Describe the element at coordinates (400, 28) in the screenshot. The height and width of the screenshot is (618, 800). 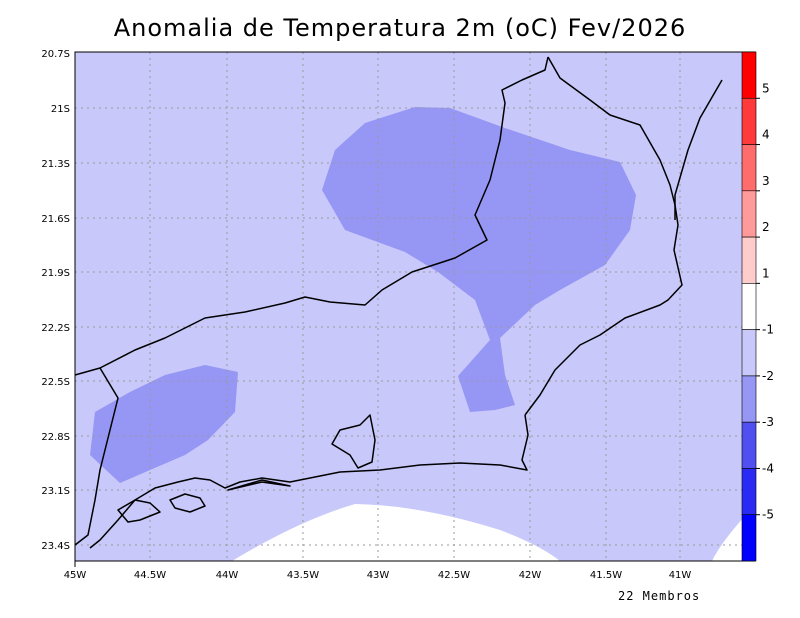
I see `chart-title: Anomalia de Temperatura 2m (oC) Fev/2026` at that location.